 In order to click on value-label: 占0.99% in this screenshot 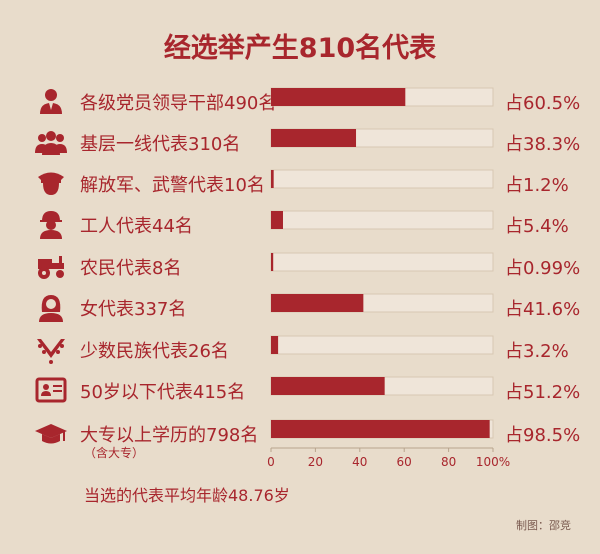, I will do `click(543, 268)`.